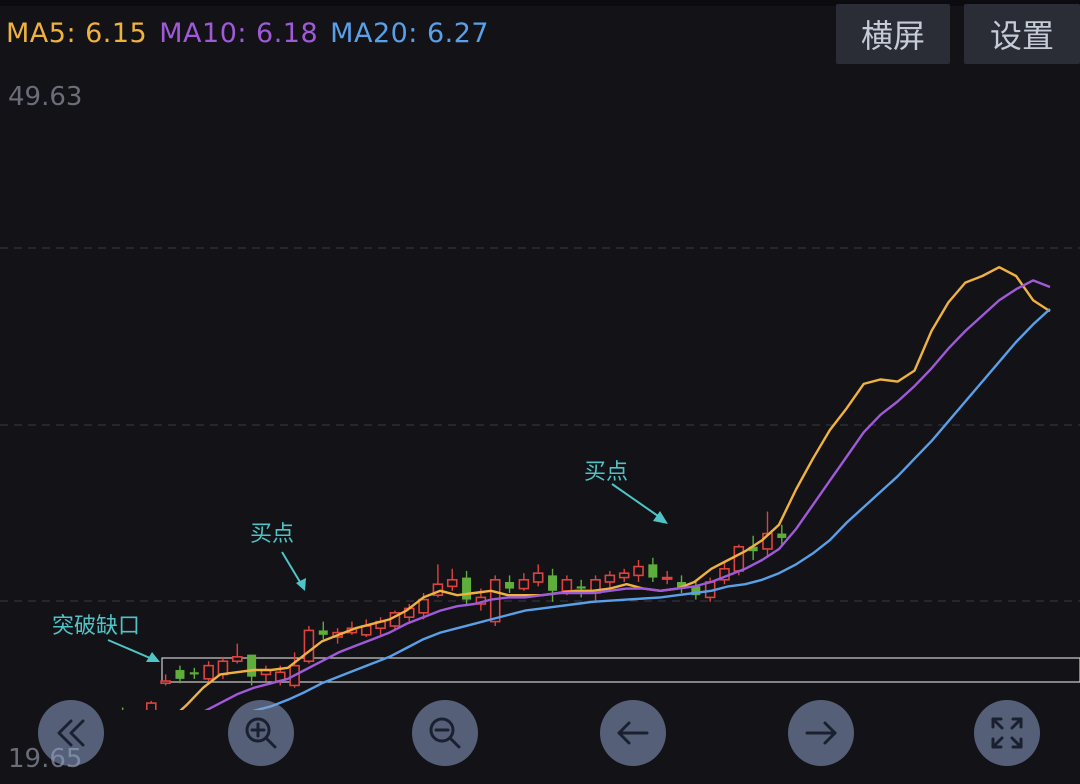 The height and width of the screenshot is (784, 1080). Describe the element at coordinates (540, 3) in the screenshot. I see `top-edge-strip` at that location.